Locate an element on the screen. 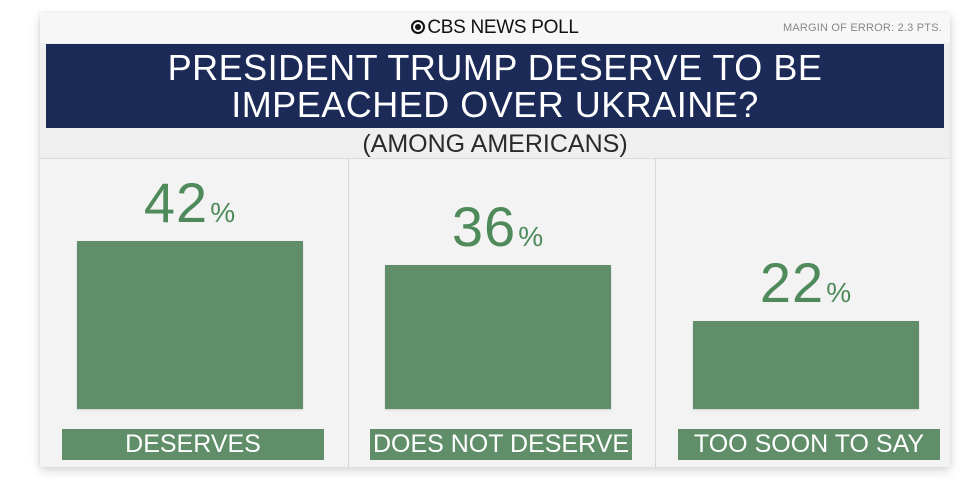 The height and width of the screenshot is (490, 980). brand: CBS NEWS POLL is located at coordinates (495, 28).